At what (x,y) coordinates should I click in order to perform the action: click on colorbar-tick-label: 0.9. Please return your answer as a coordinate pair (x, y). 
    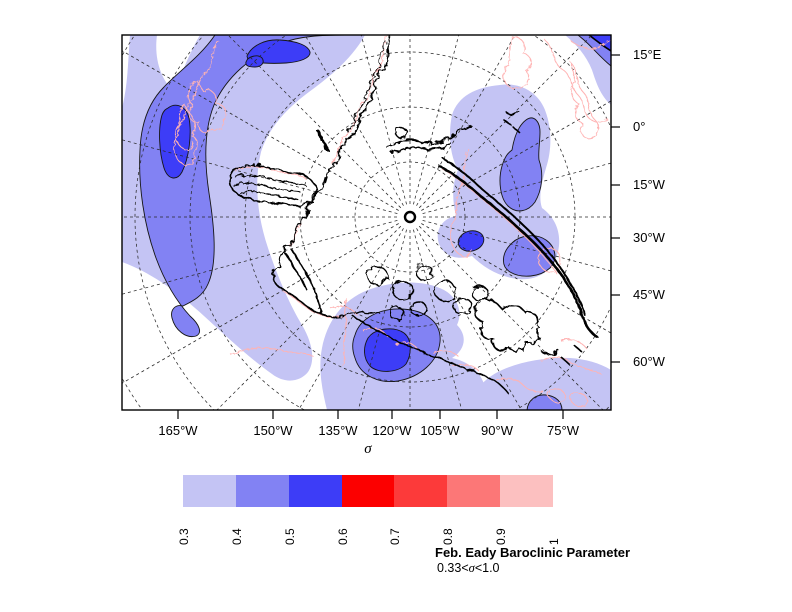
    Looking at the image, I should click on (501, 536).